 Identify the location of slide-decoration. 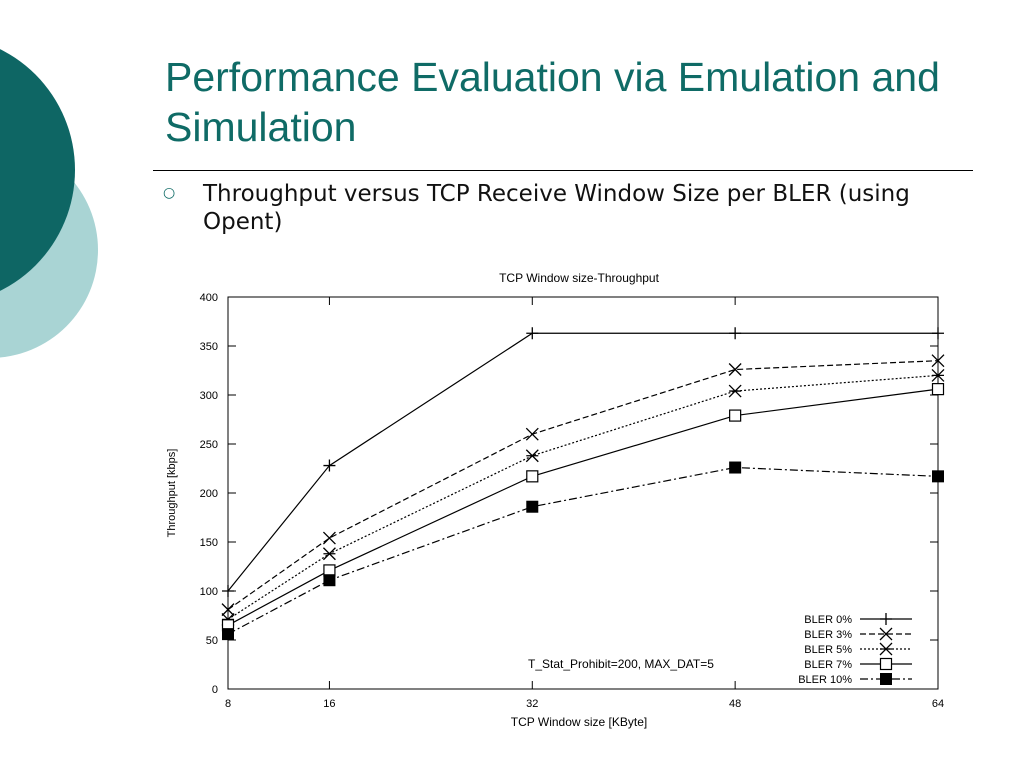
(49, 203).